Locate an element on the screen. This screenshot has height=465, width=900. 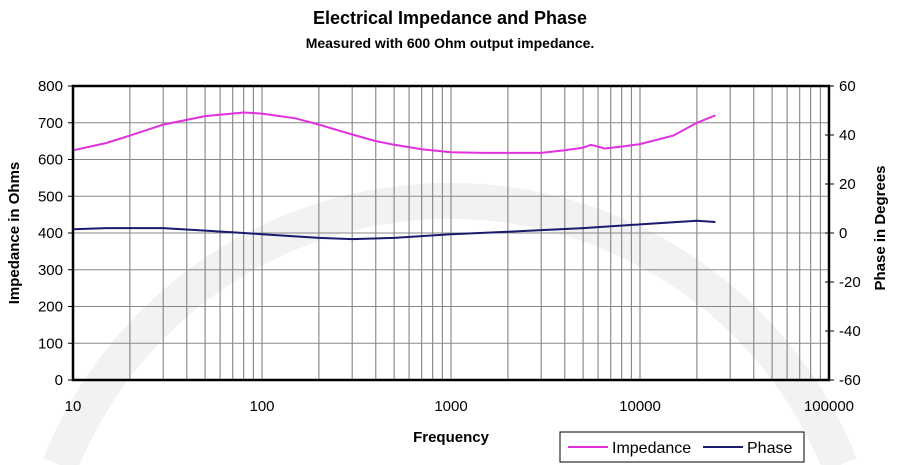
y-tick-label: 300 is located at coordinates (50, 270).